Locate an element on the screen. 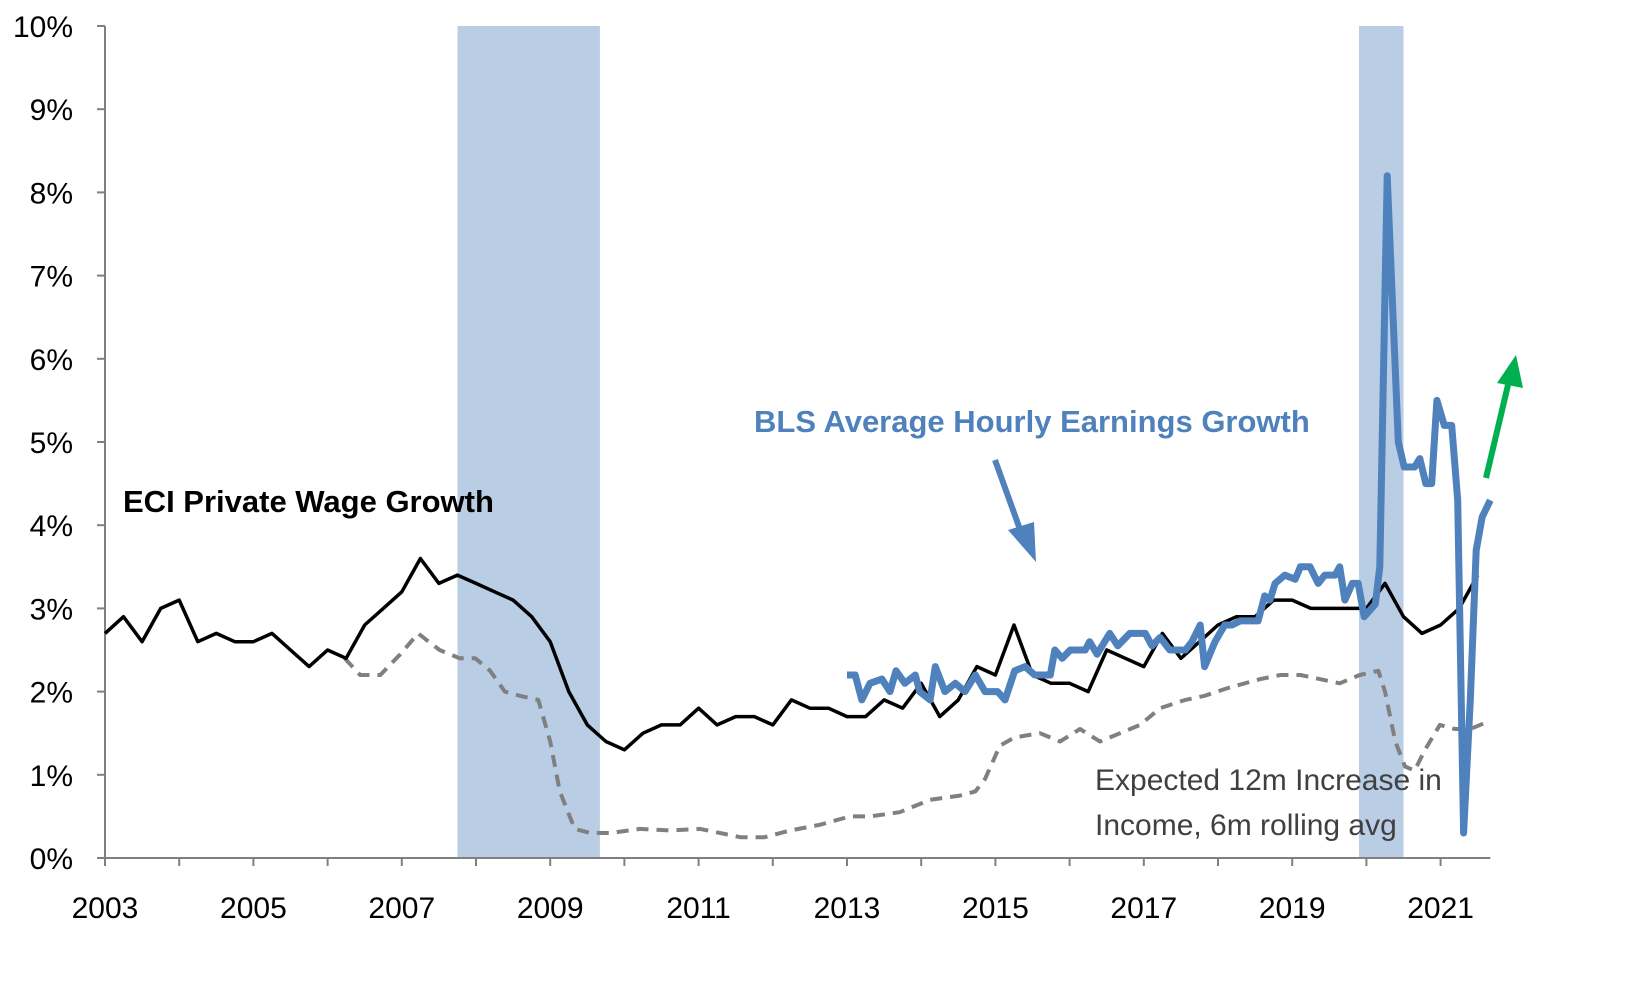 The image size is (1652, 989). green-up-arrowhead is located at coordinates (1510, 371).